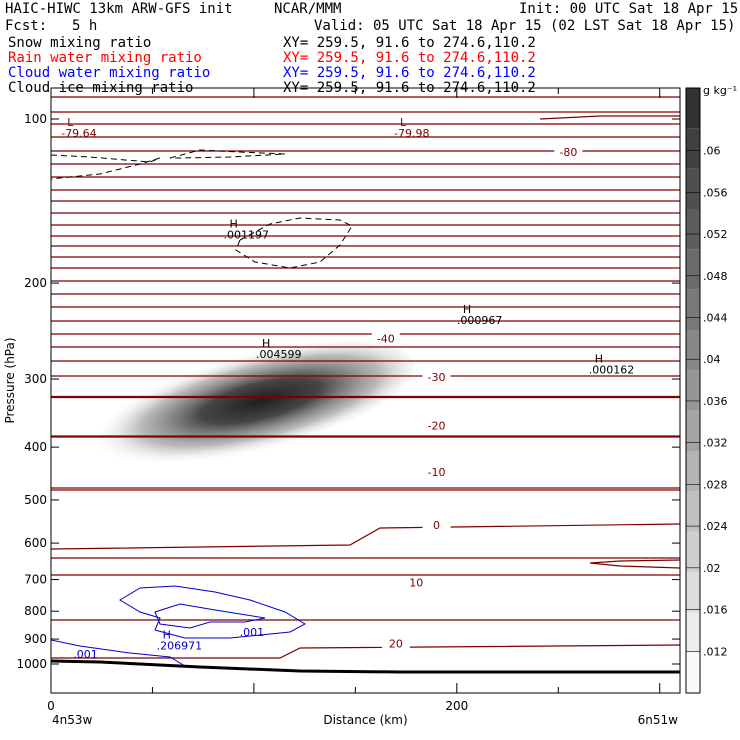 The width and height of the screenshot is (740, 740). I want to click on extremum-value: .001197, so click(247, 234).